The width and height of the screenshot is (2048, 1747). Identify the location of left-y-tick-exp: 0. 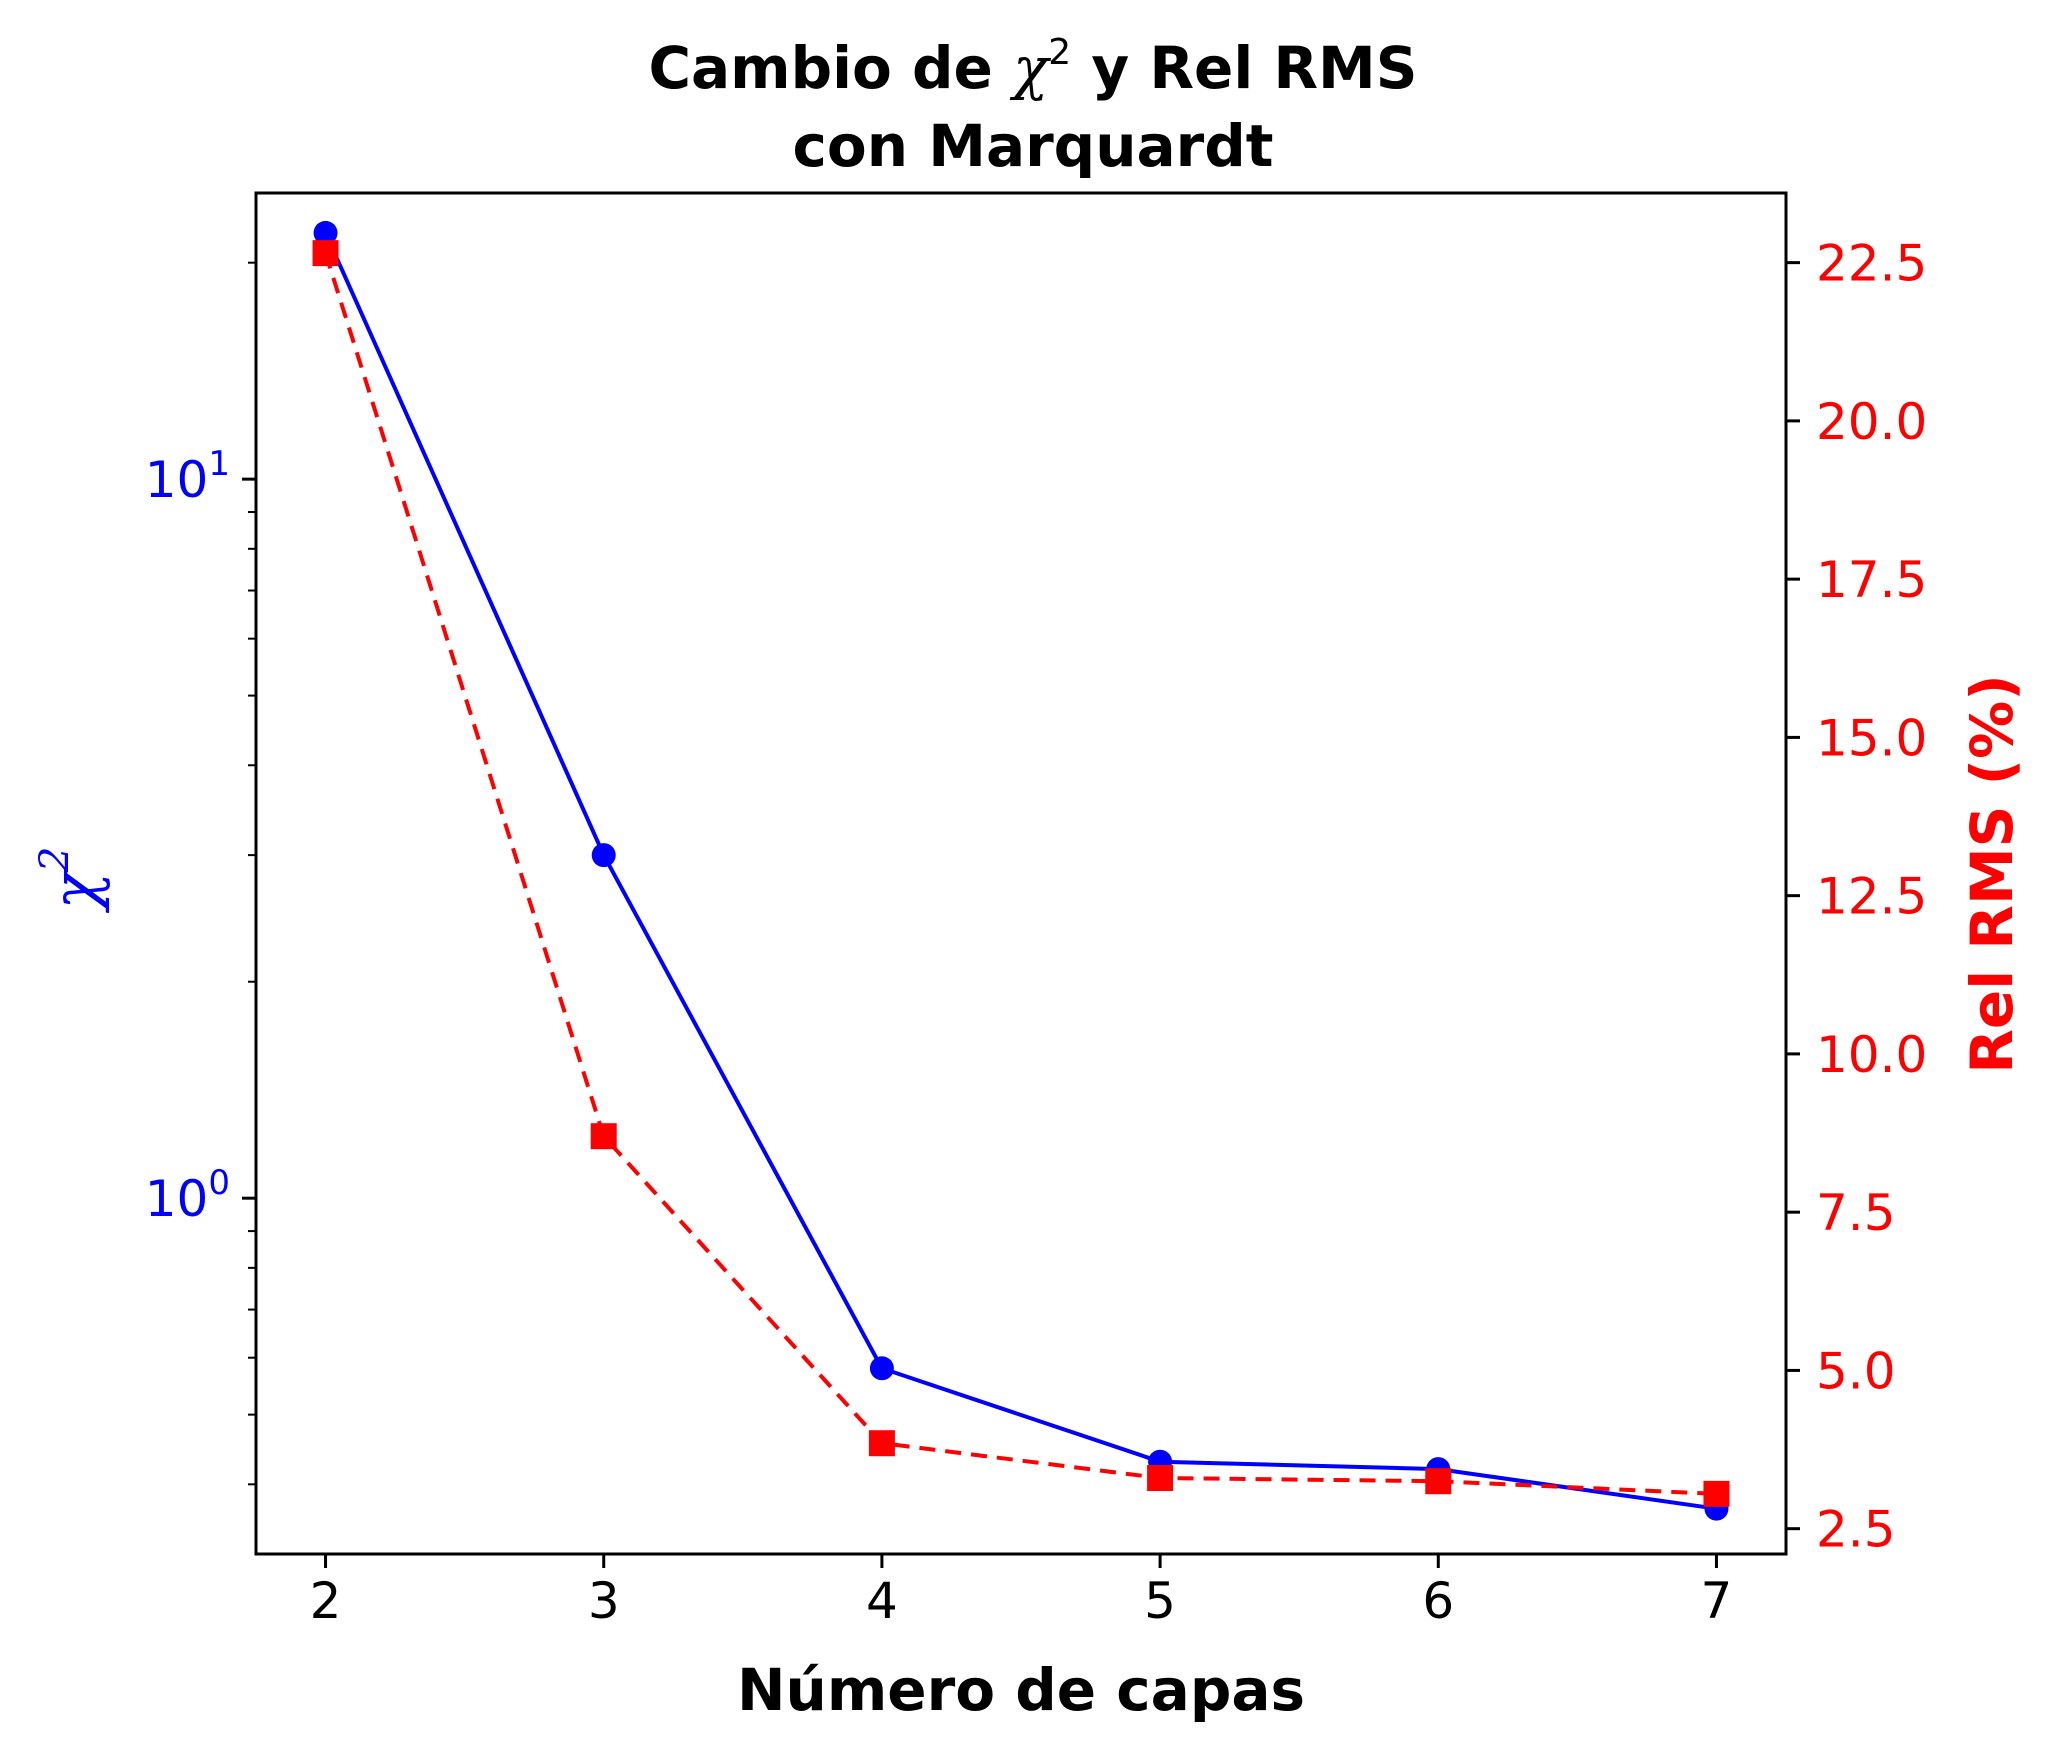
(219, 1183).